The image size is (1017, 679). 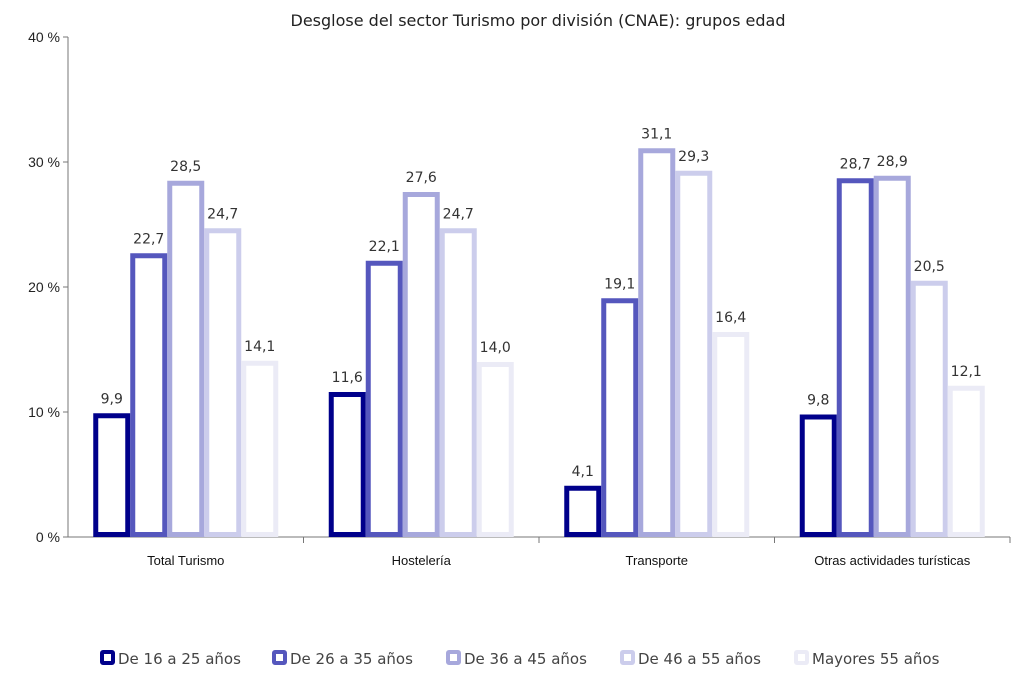 What do you see at coordinates (966, 372) in the screenshot?
I see `data-label: 12,1` at bounding box center [966, 372].